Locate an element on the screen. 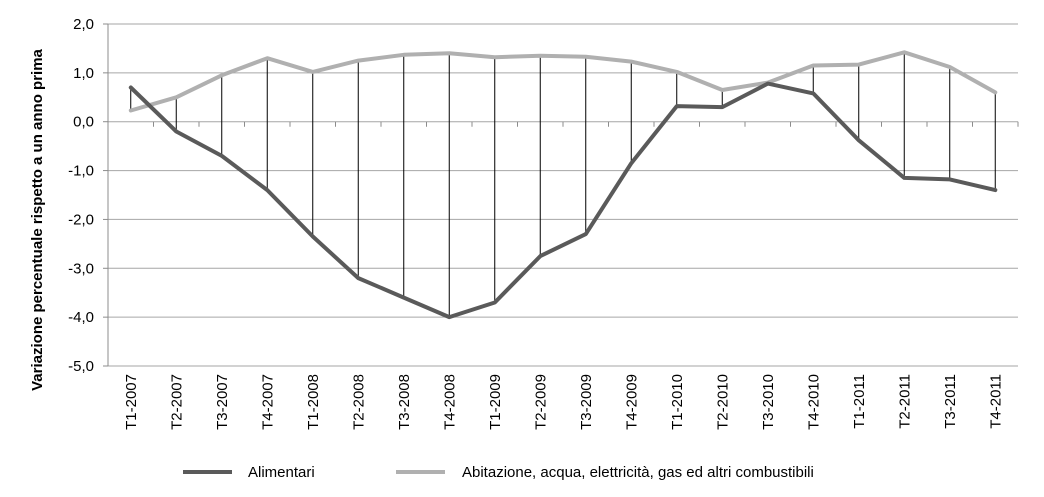  x-tick-label: T2-2011 is located at coordinates (904, 401).